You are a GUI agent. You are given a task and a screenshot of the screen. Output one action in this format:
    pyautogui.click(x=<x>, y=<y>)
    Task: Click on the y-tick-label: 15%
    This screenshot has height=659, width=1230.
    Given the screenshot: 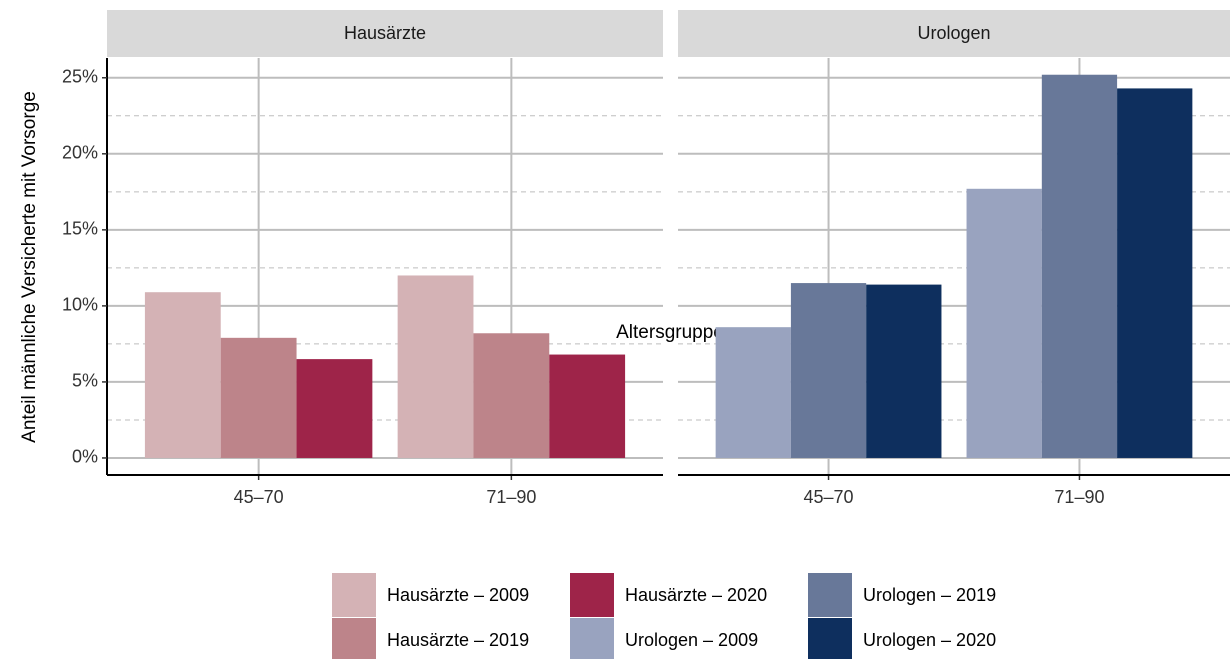 What is the action you would take?
    pyautogui.click(x=80, y=229)
    